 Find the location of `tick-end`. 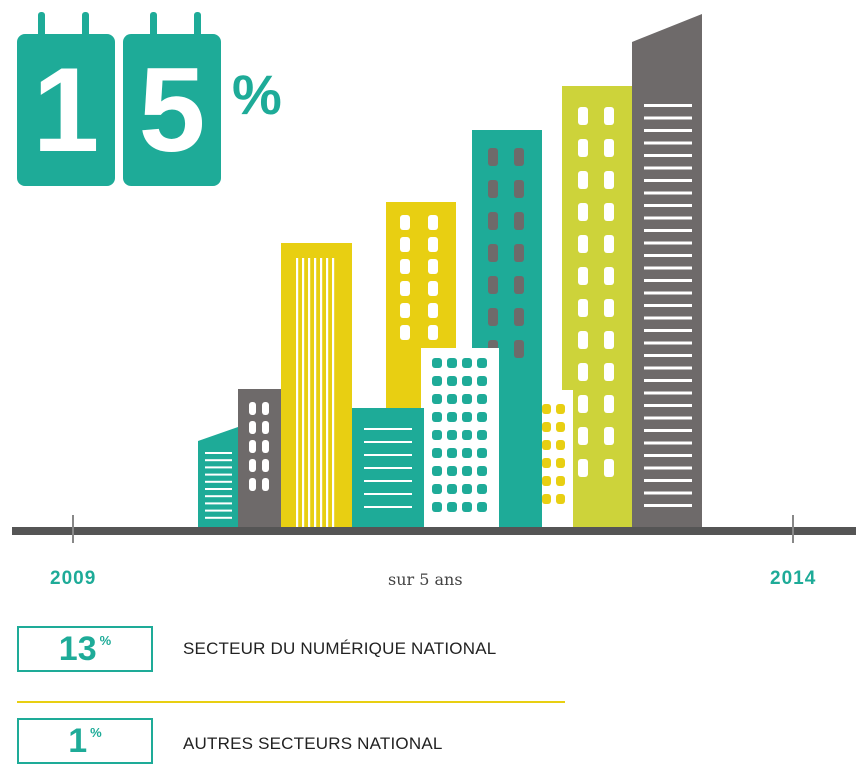

tick-end is located at coordinates (793, 529).